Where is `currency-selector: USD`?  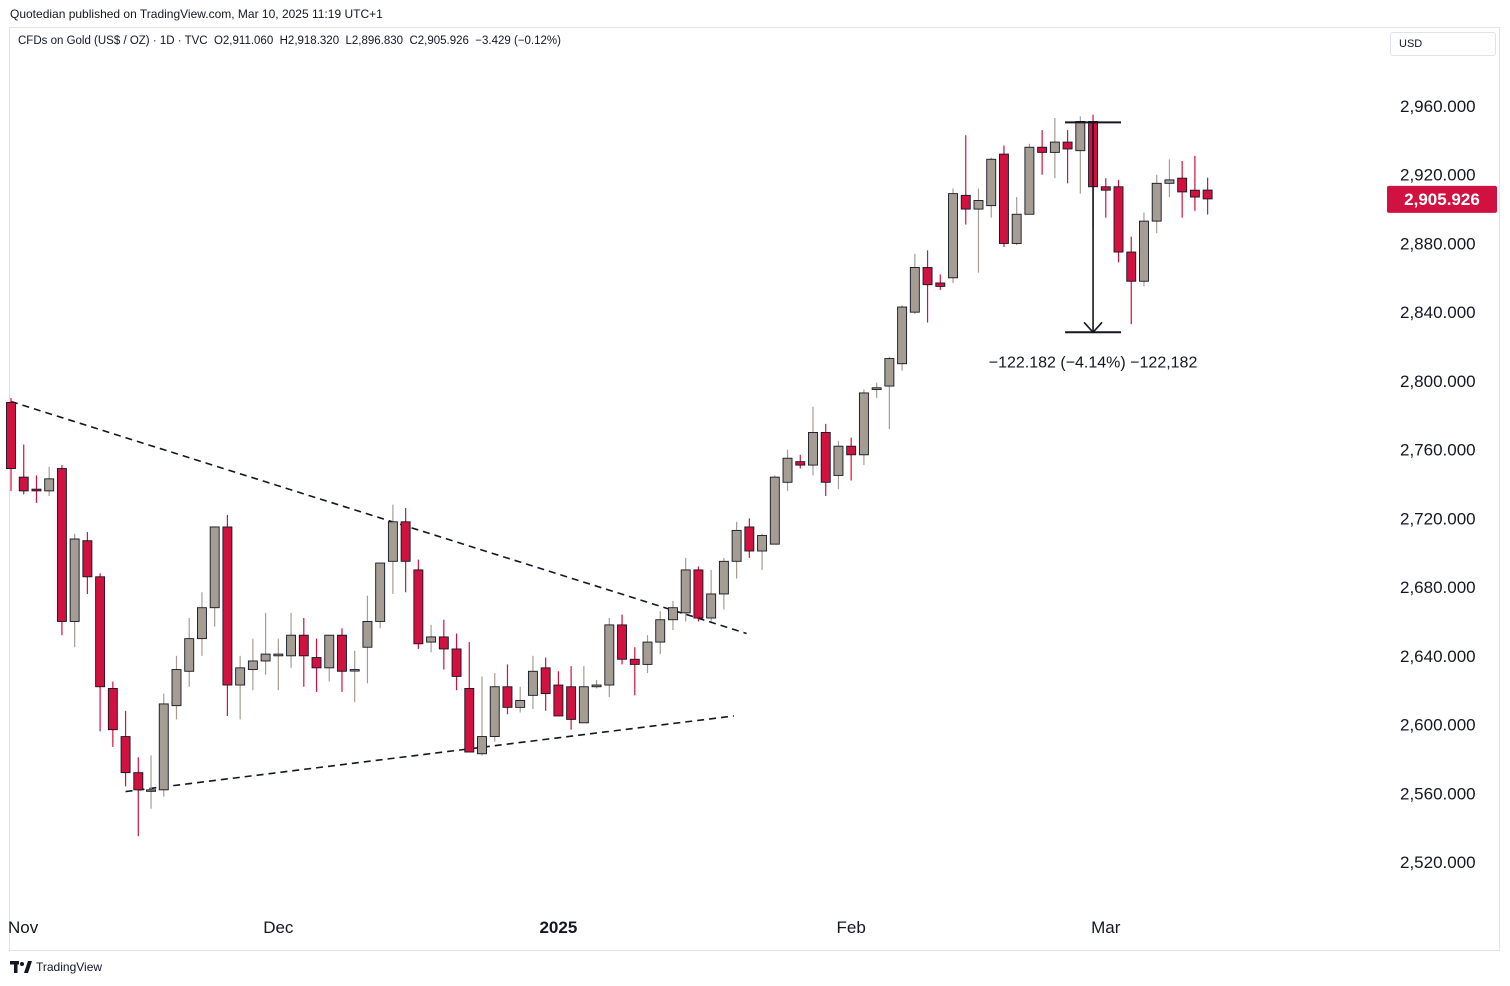 currency-selector: USD is located at coordinates (1443, 44).